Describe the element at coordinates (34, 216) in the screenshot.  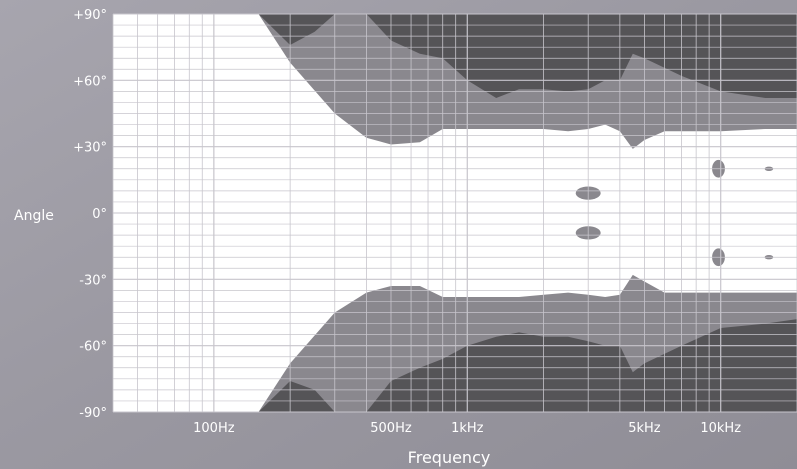
I see `y-axis-label: Angle` at that location.